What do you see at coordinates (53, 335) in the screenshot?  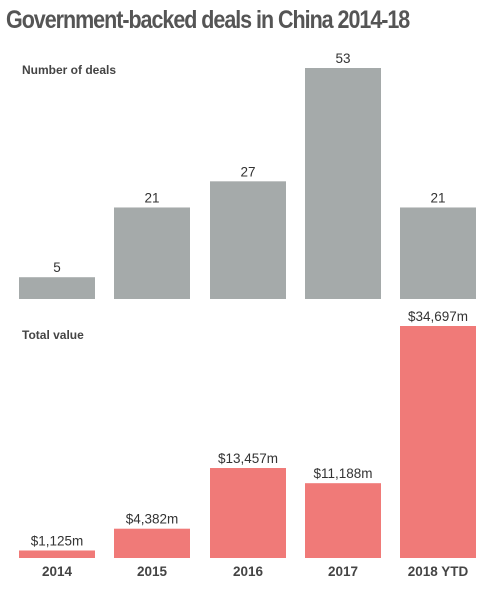 I see `panel-label-value: Total value` at bounding box center [53, 335].